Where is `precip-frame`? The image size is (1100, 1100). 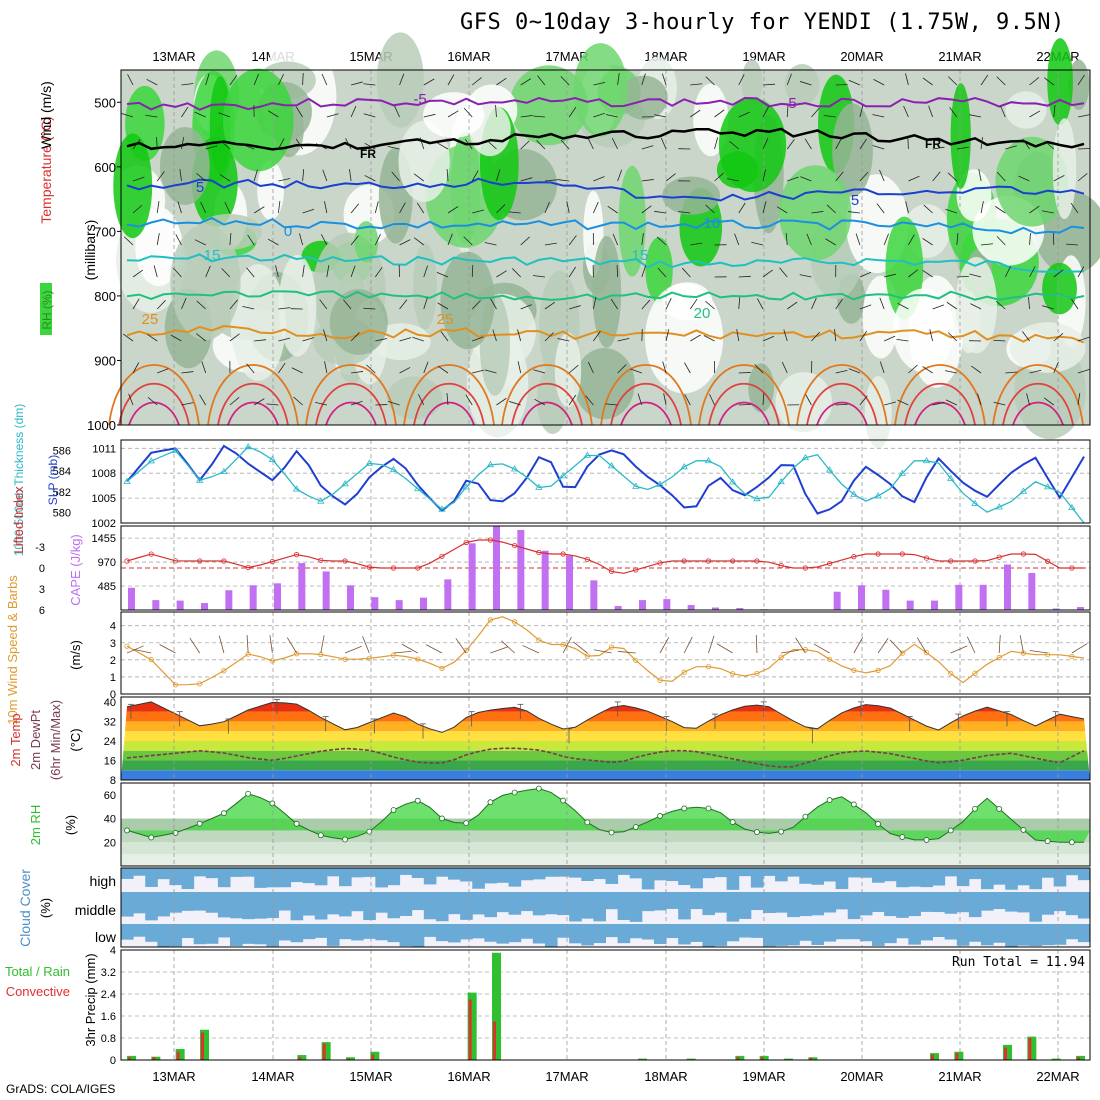 precip-frame is located at coordinates (605, 1005).